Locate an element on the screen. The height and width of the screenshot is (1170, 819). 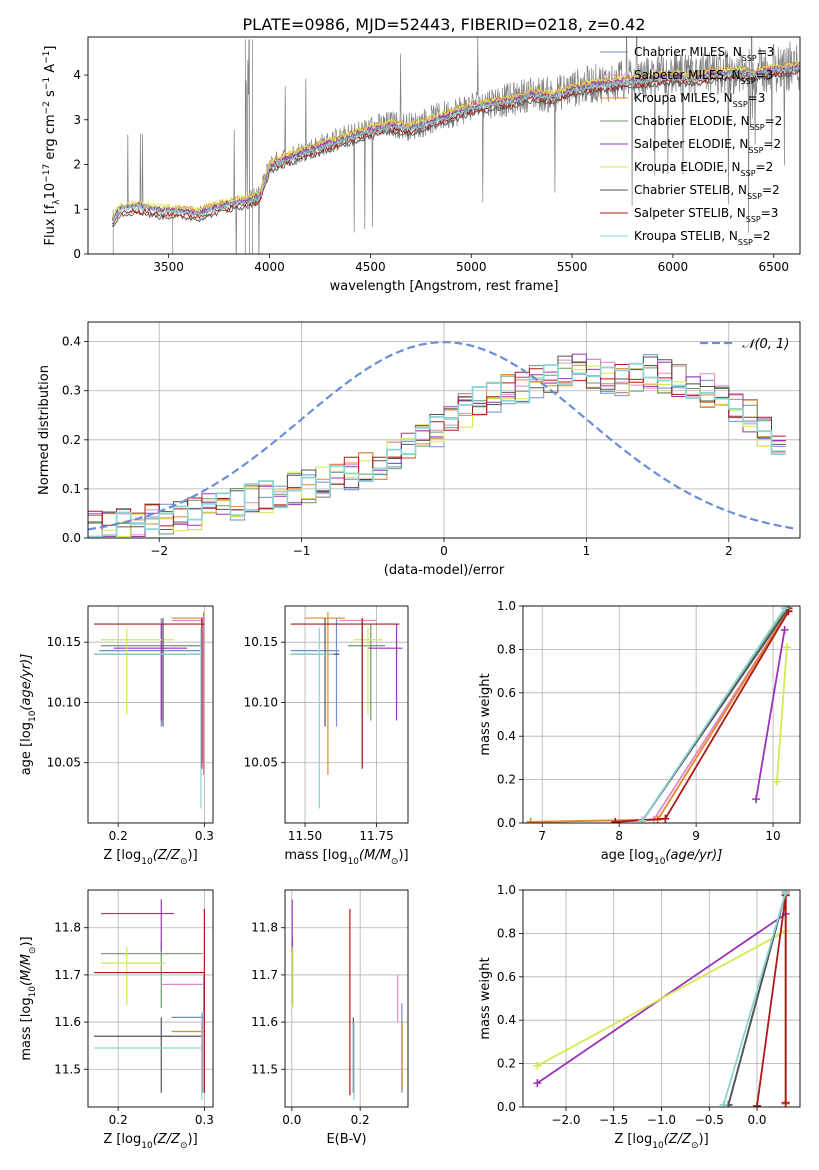
x-tick-label: −0.5 is located at coordinates (709, 1120).